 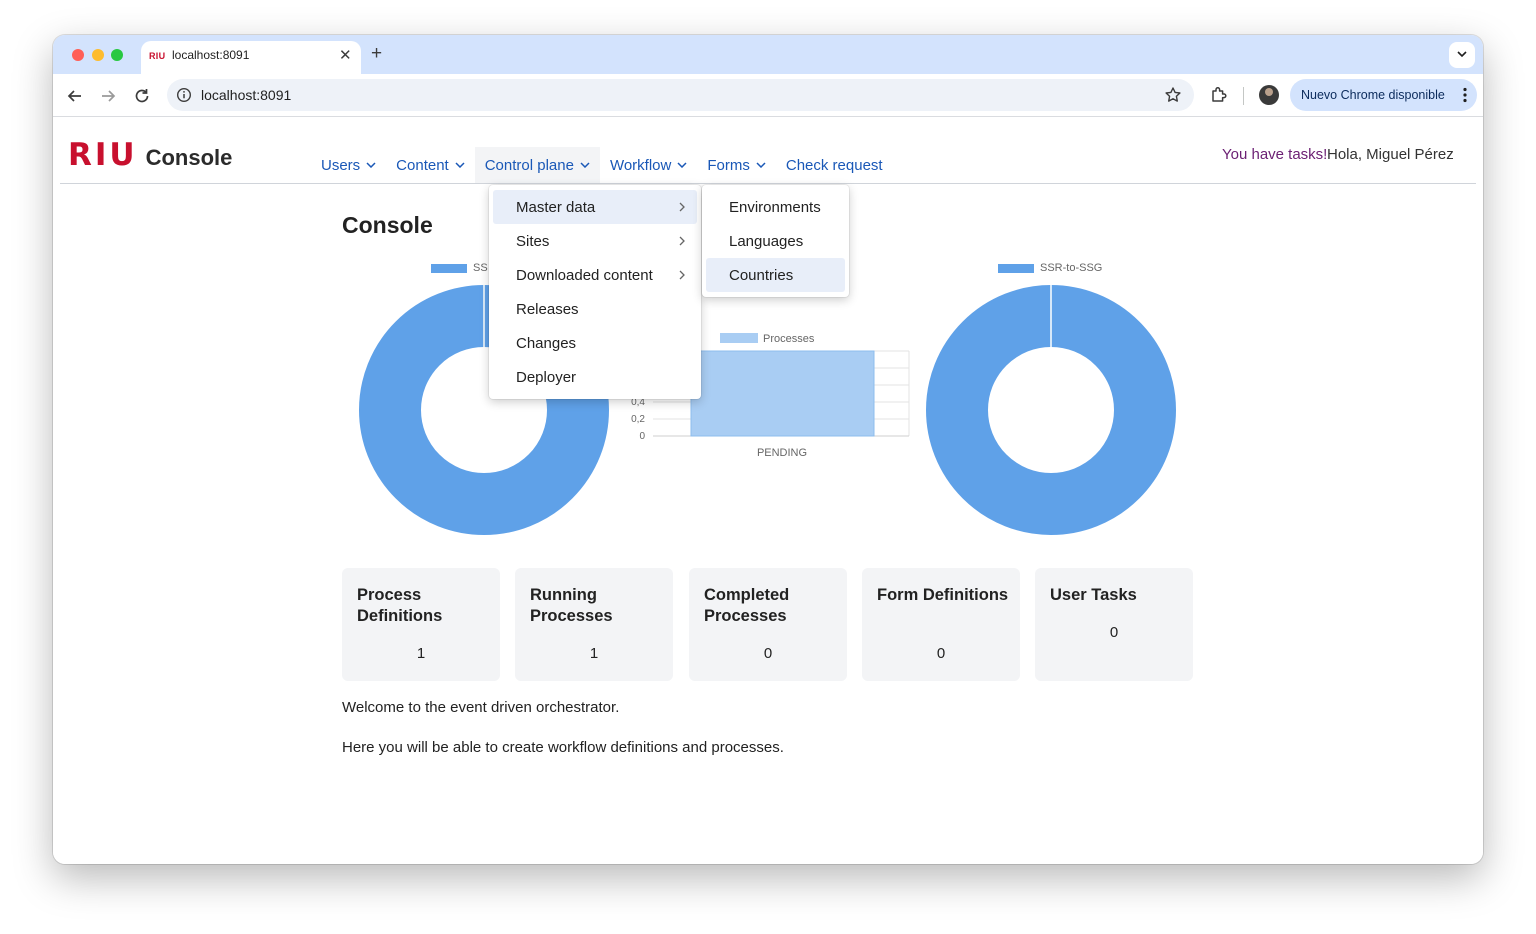 What do you see at coordinates (556, 207) in the screenshot?
I see `menu-item-label: Master data` at bounding box center [556, 207].